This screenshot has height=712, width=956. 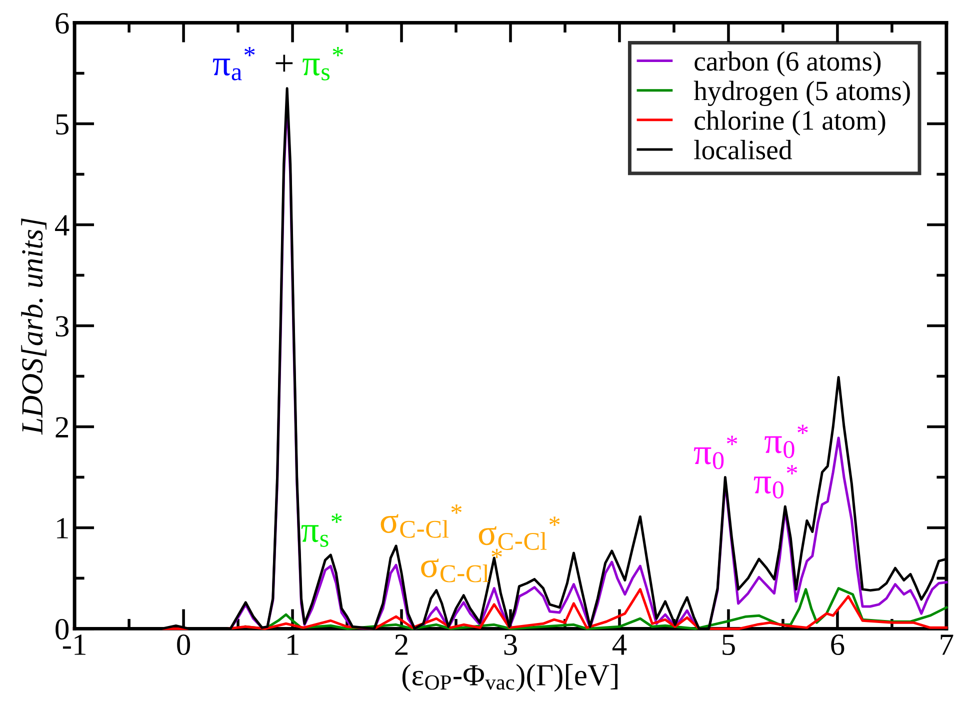 What do you see at coordinates (233, 63) in the screenshot?
I see `annotation: π$_{a}$$^{*}$` at bounding box center [233, 63].